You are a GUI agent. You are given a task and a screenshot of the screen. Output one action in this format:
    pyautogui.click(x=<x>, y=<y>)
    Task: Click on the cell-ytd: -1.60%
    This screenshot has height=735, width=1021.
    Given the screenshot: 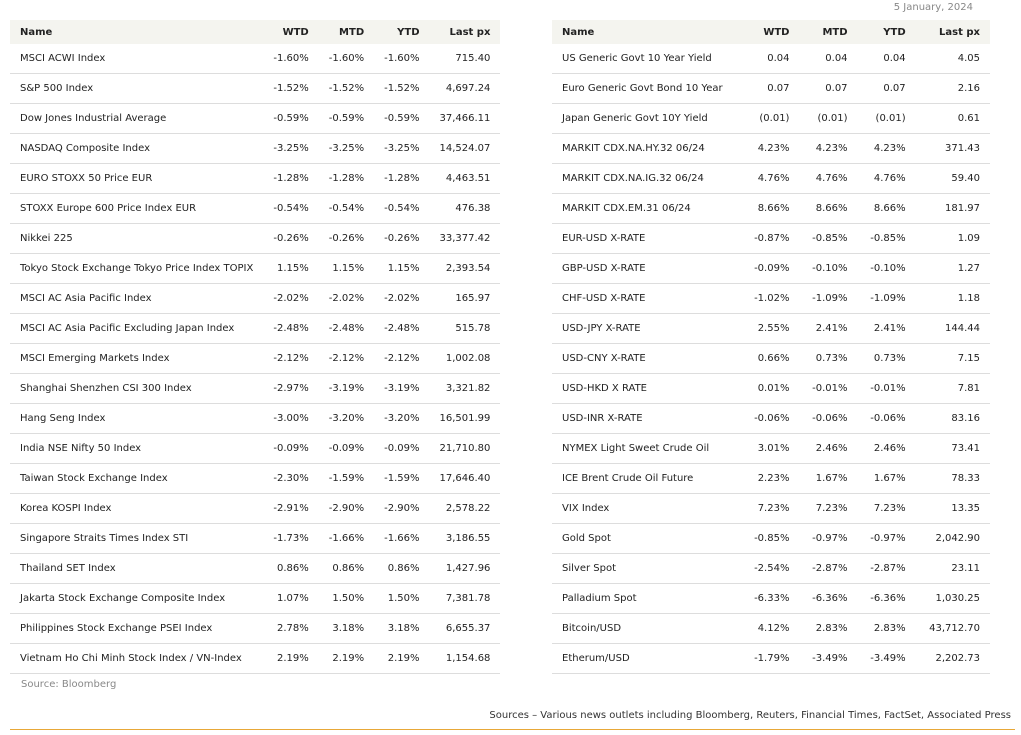 What is the action you would take?
    pyautogui.click(x=402, y=59)
    